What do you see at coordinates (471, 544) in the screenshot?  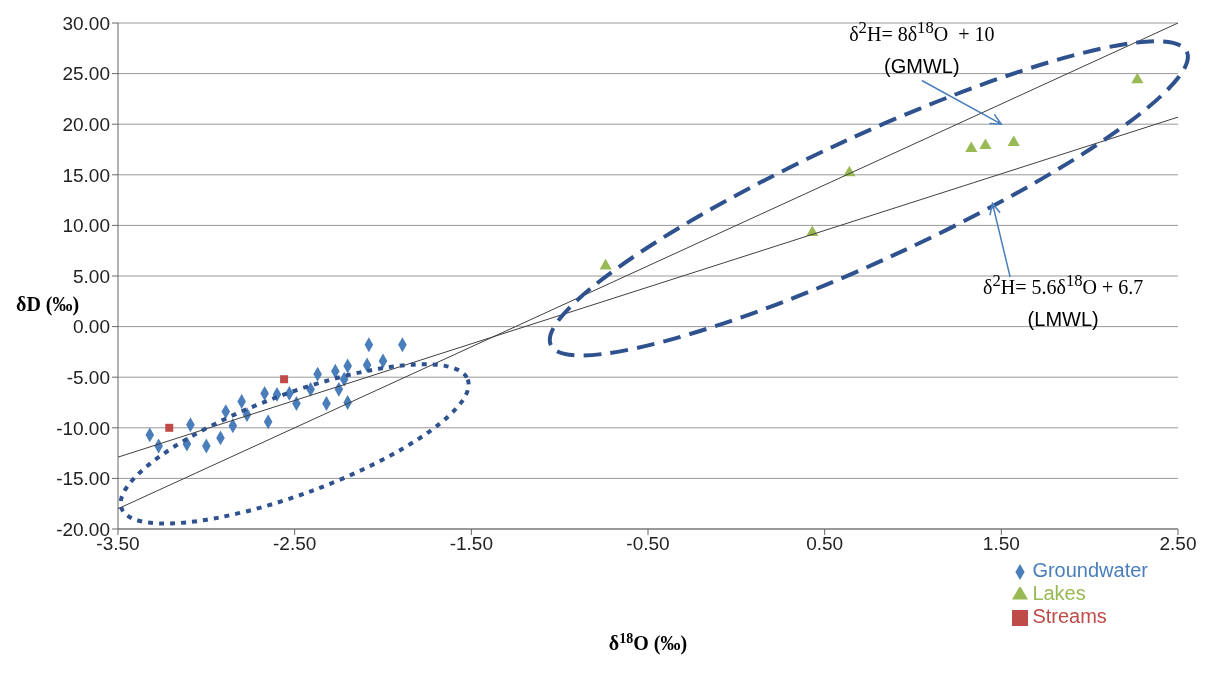 I see `x-tick-label: -1.50` at bounding box center [471, 544].